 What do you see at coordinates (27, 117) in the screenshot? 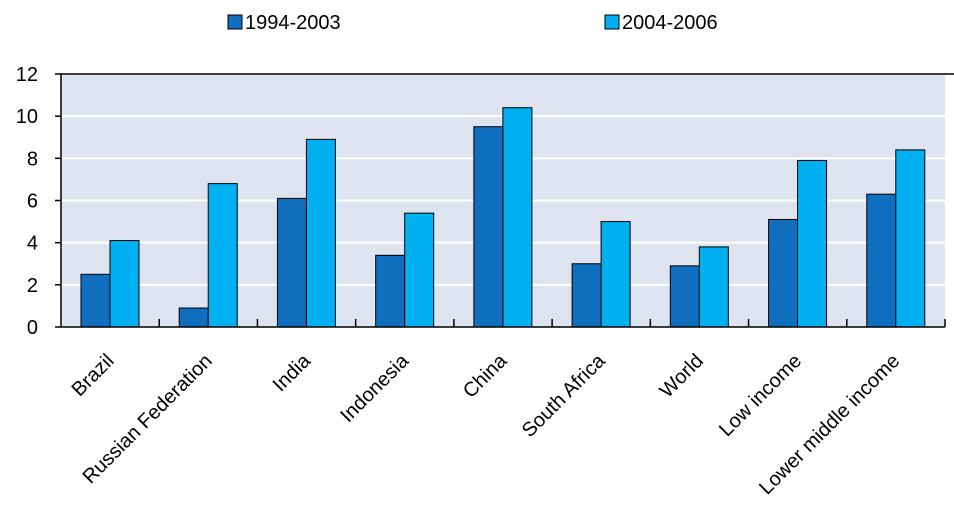
I see `y-tick-label: 10` at bounding box center [27, 117].